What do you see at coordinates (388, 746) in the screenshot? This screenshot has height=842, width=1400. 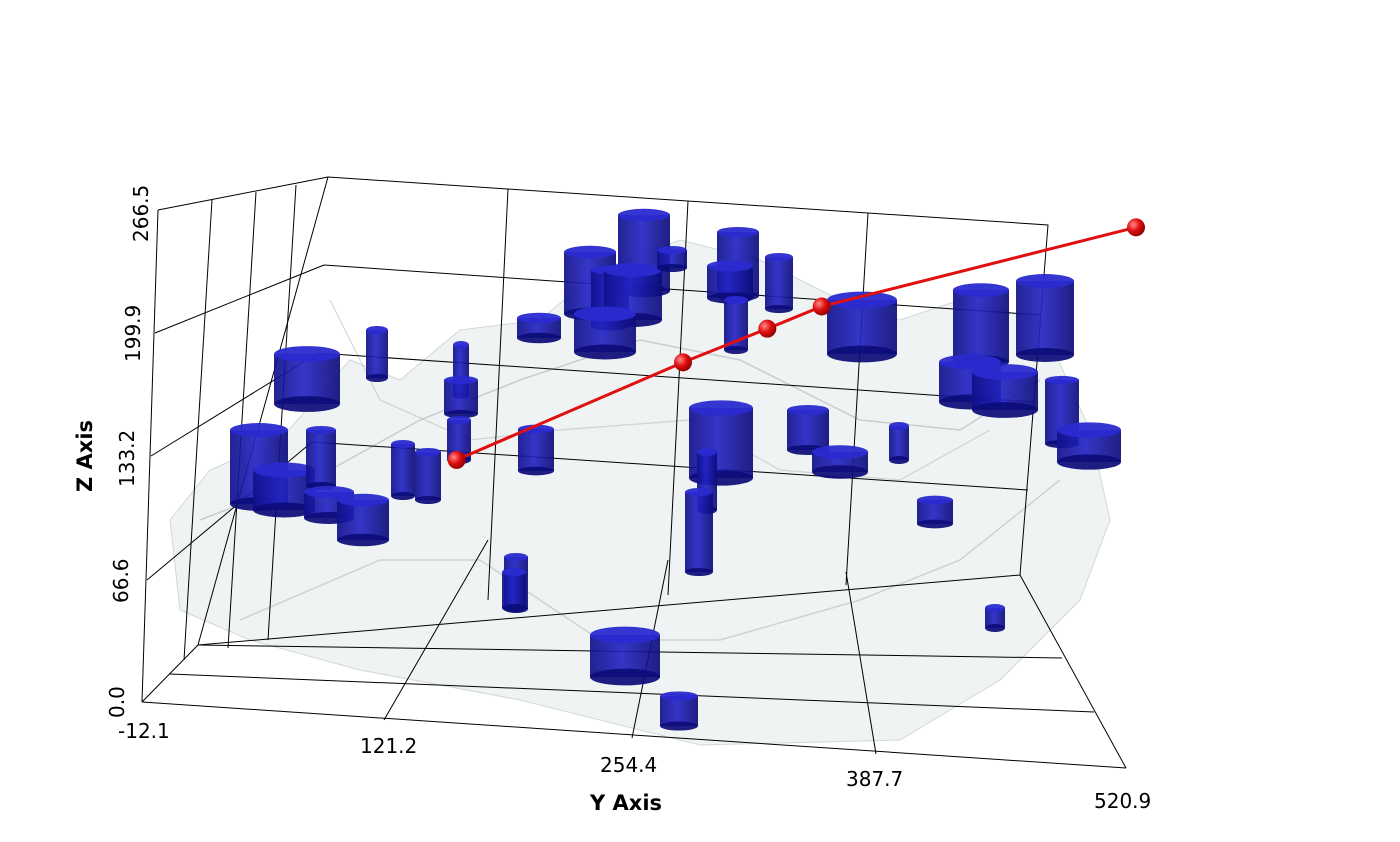 I see `y-tick-label: 121.2` at bounding box center [388, 746].